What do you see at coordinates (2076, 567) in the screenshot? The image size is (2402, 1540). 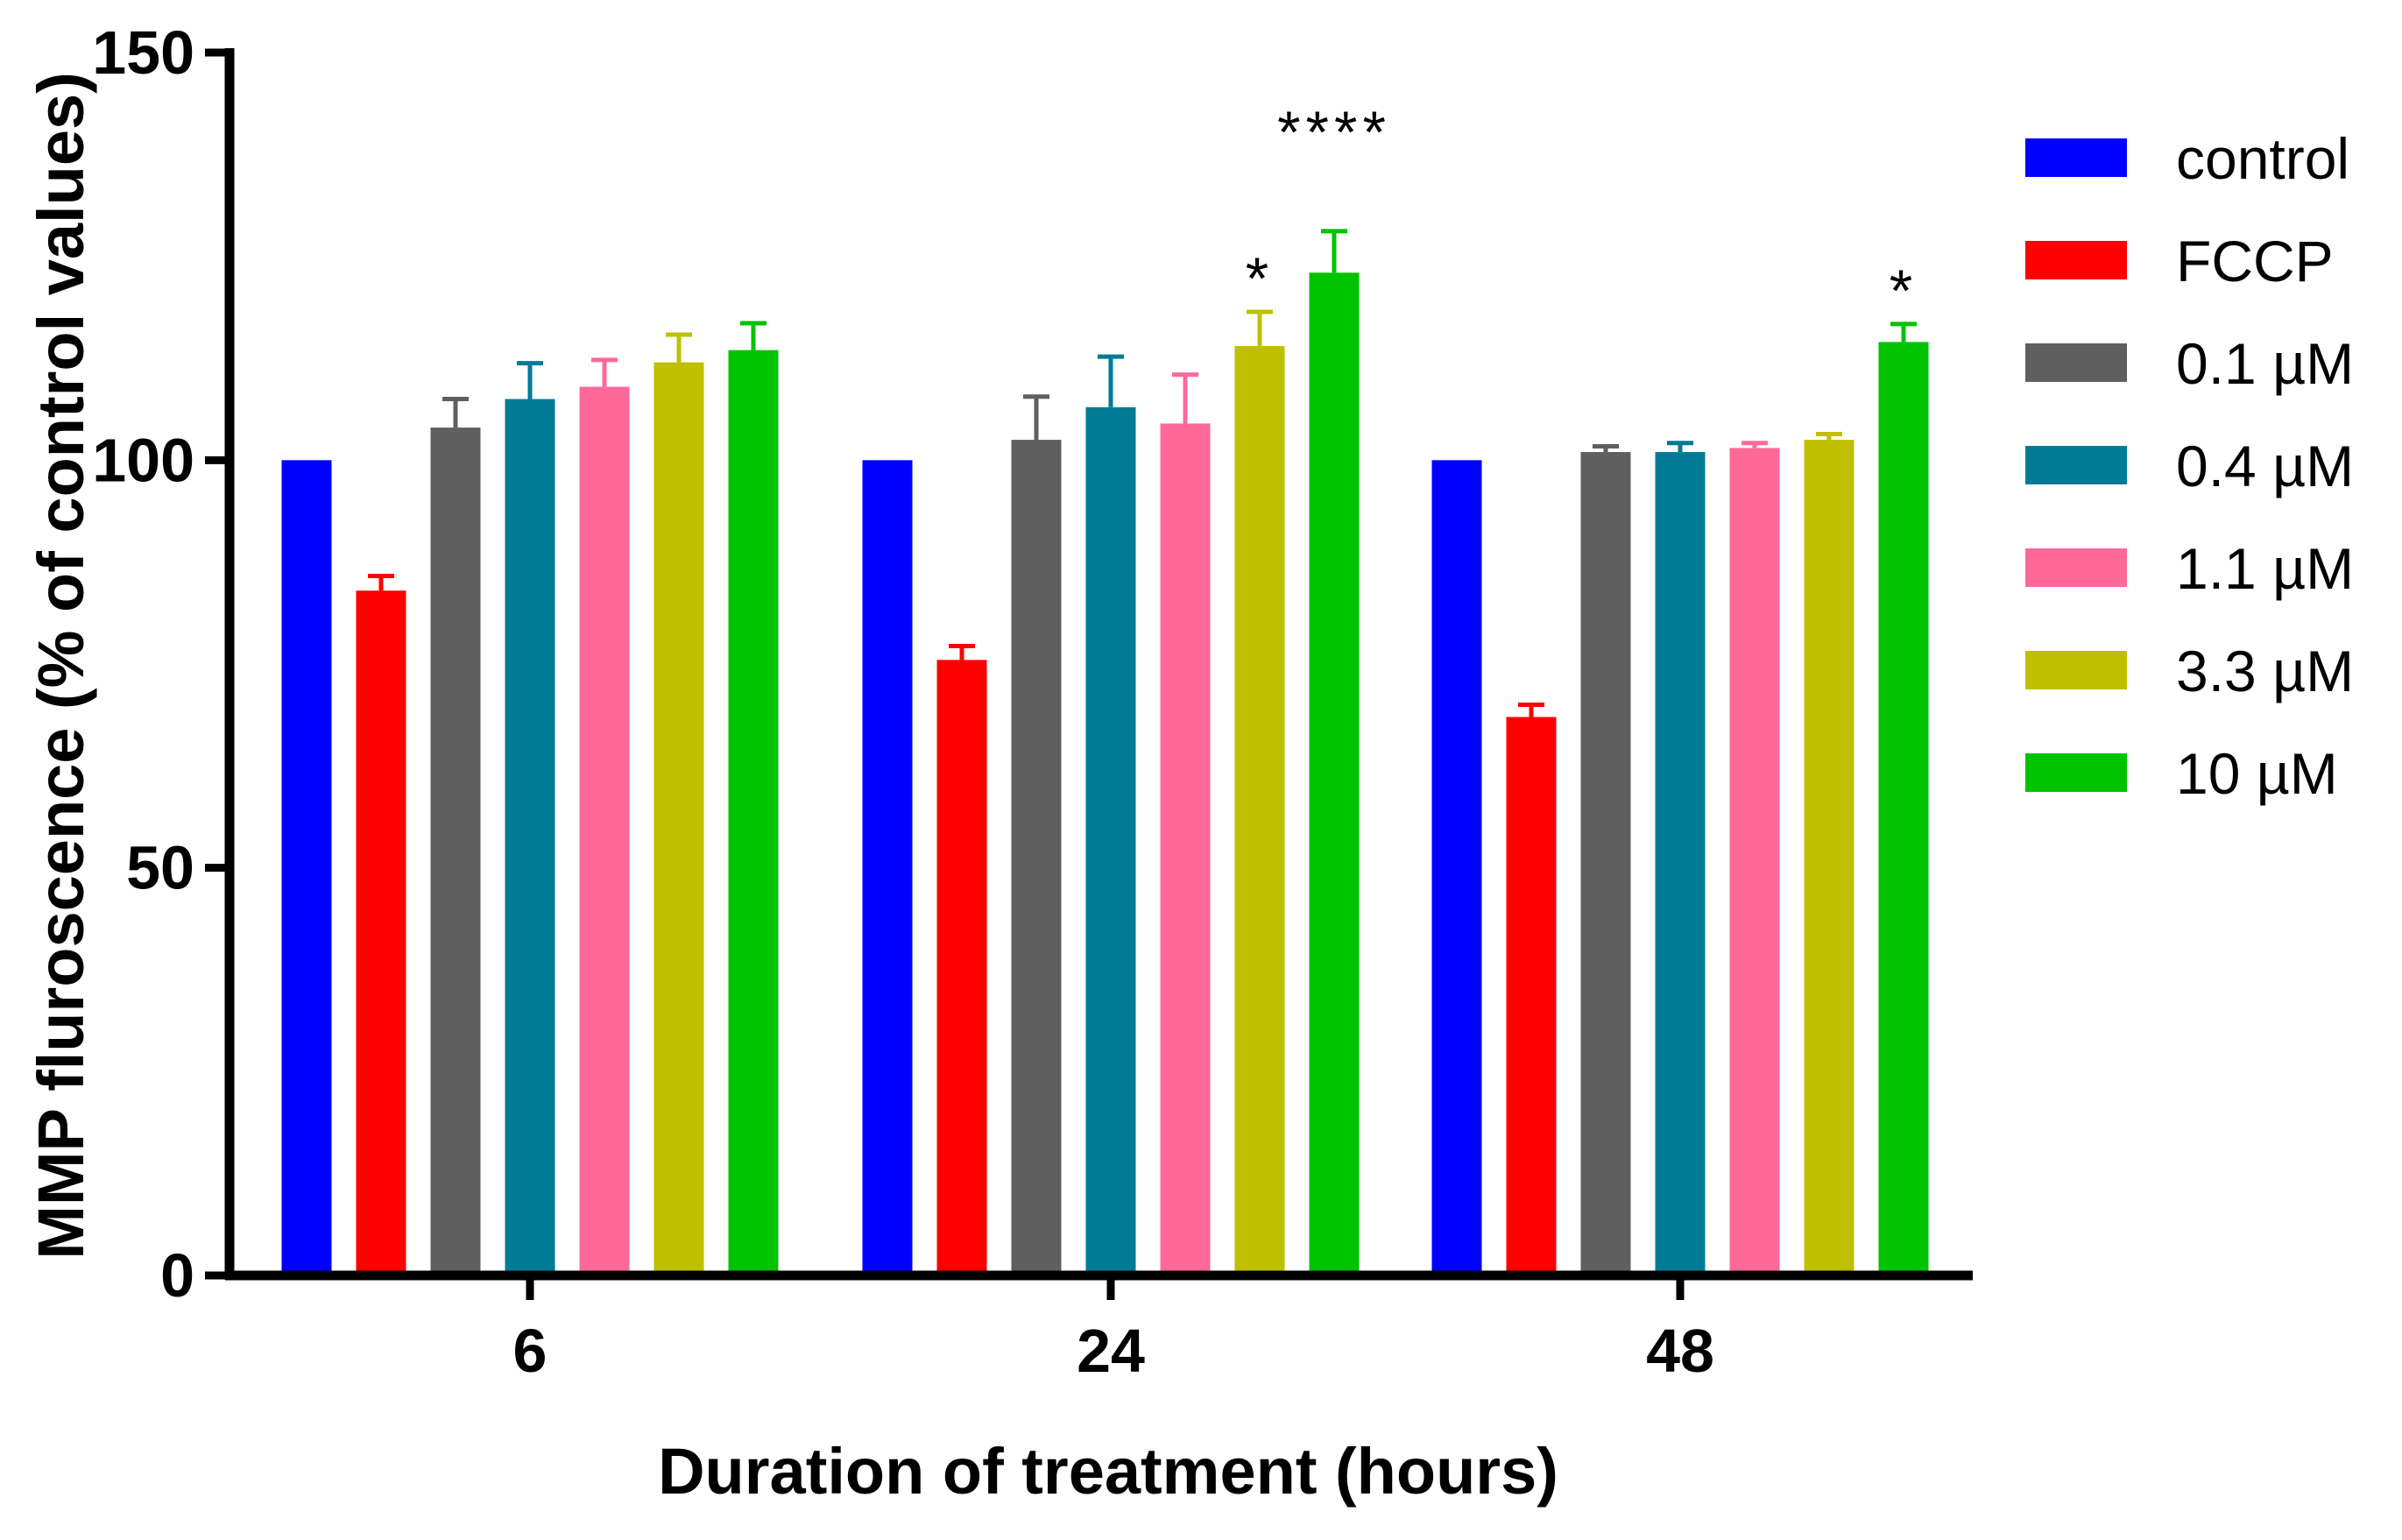 I see `legend-swatch-1-1-m` at bounding box center [2076, 567].